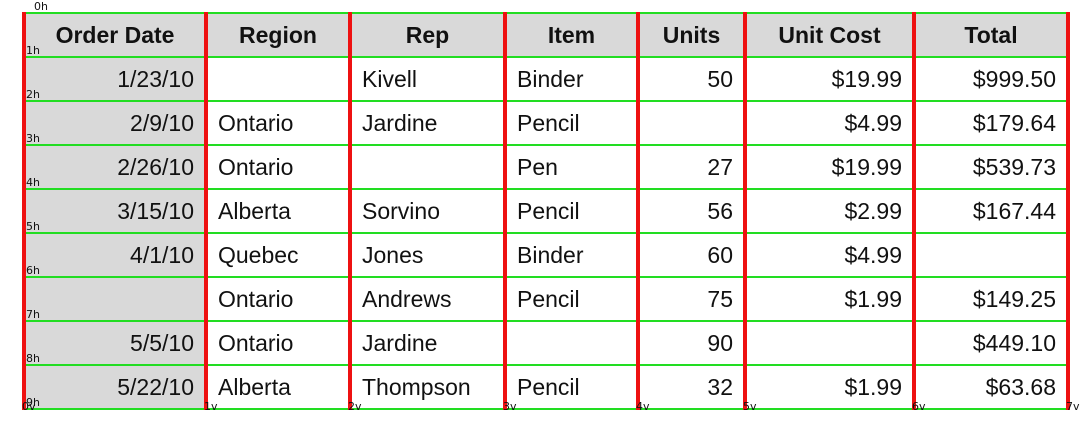  I want to click on cell-item: Pen, so click(571, 167).